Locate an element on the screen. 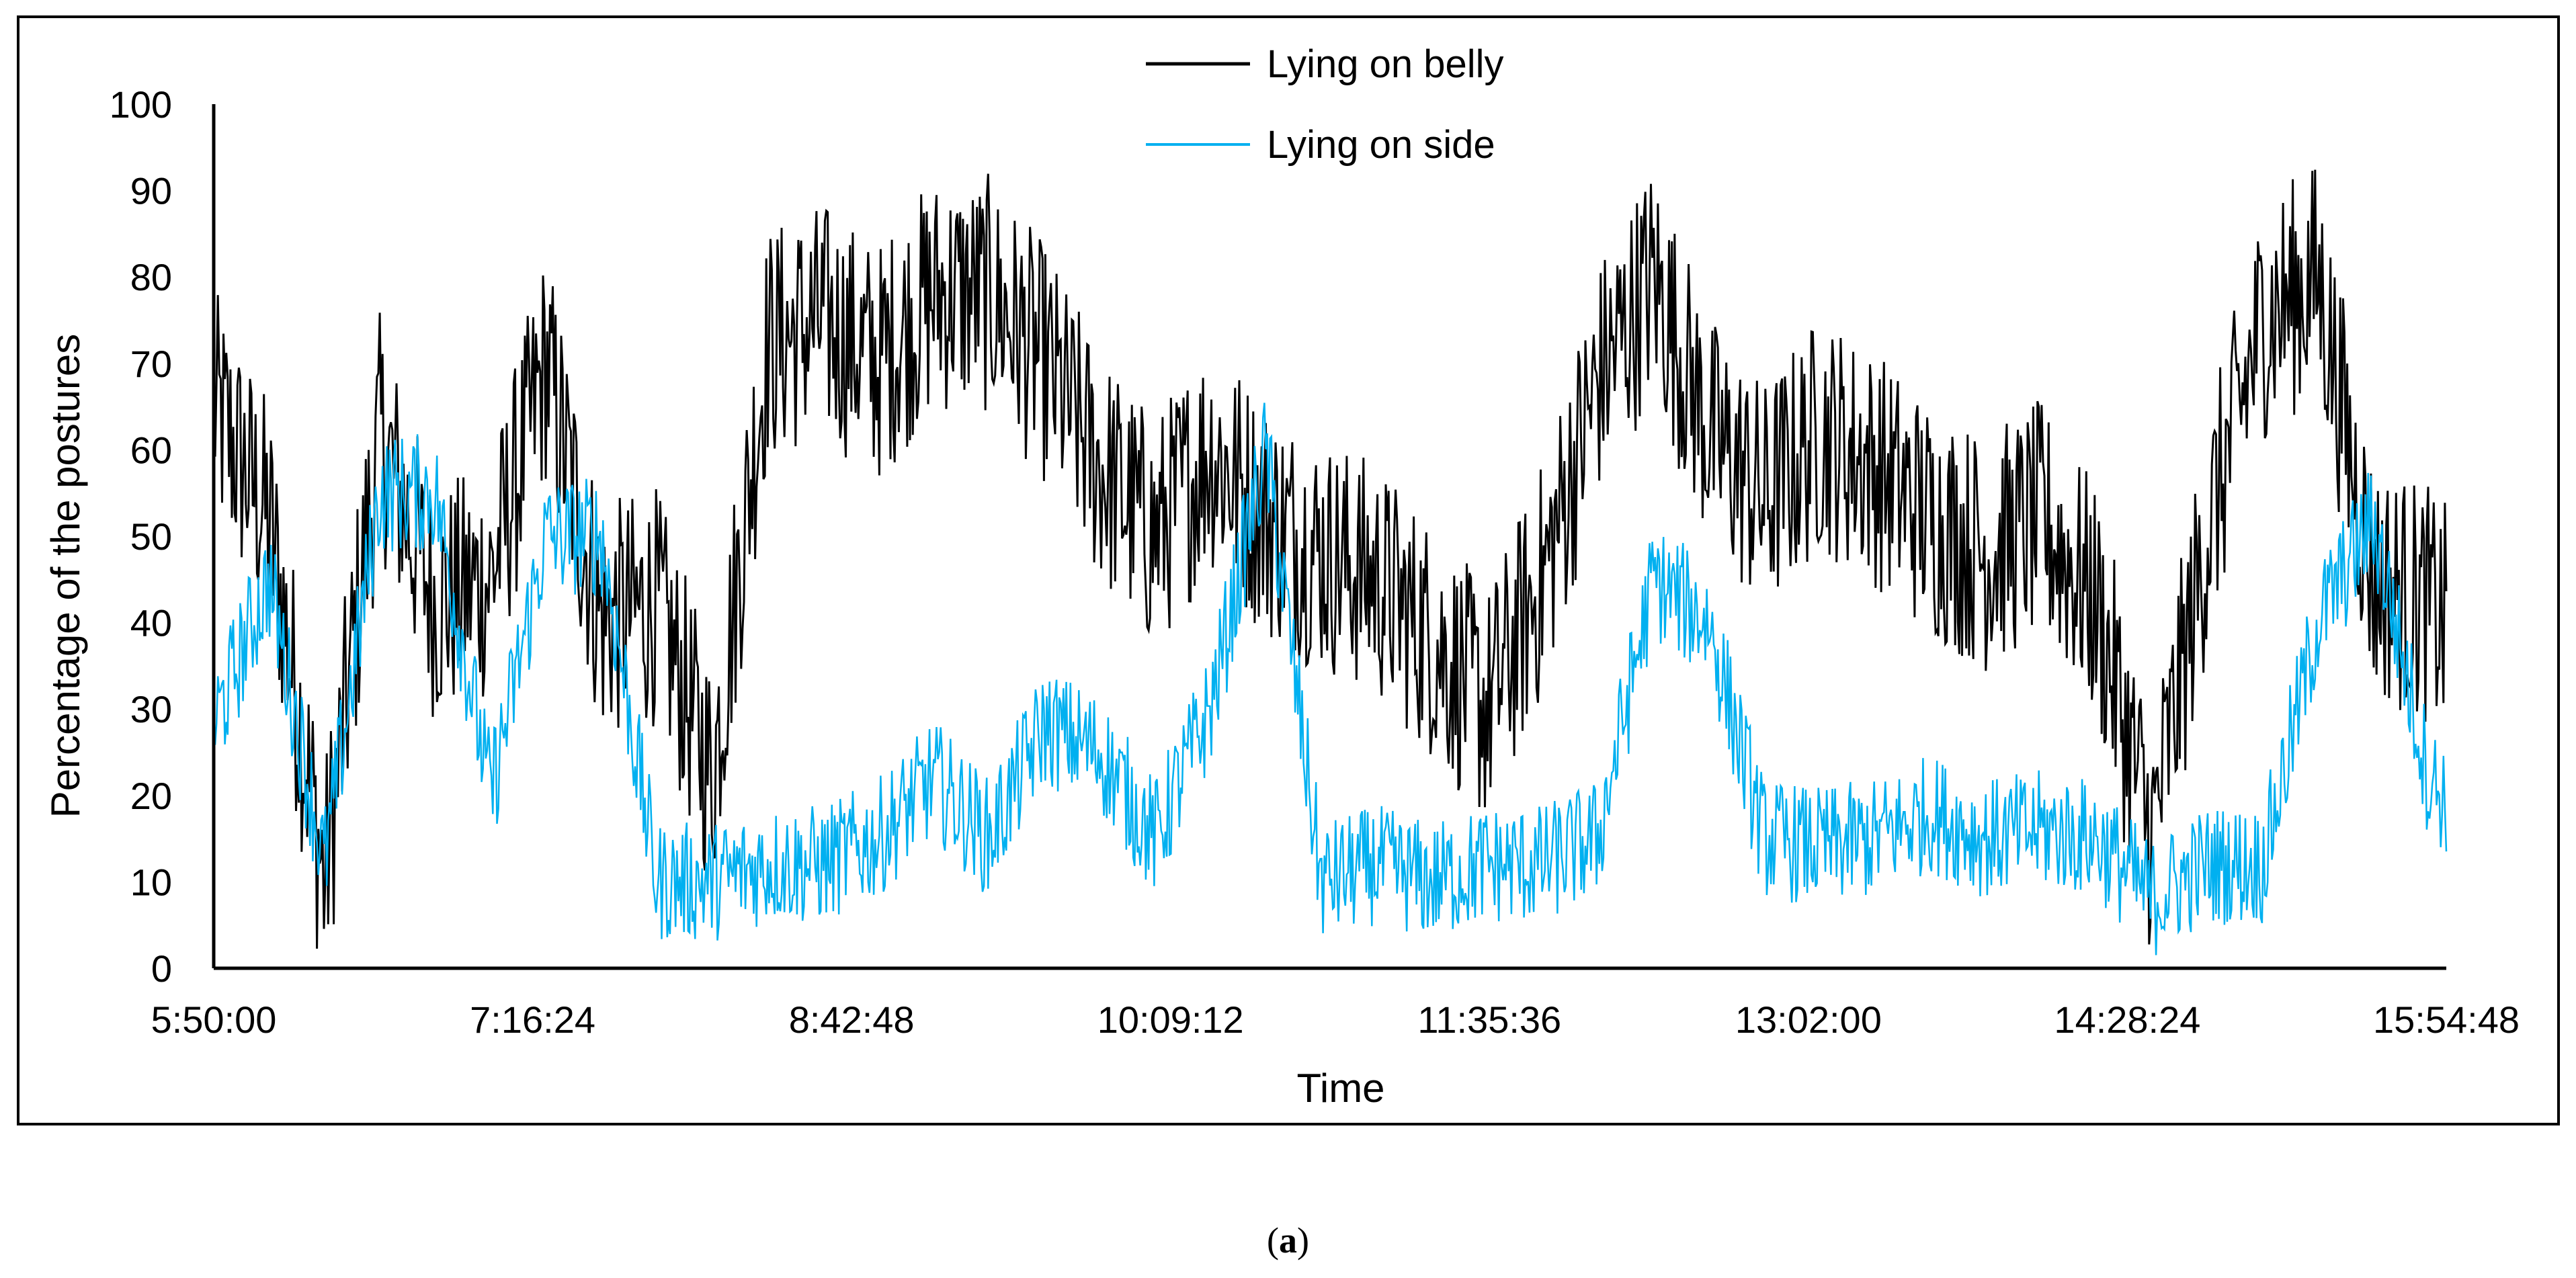 The image size is (2576, 1278). x-tick-label: 5:50:00 is located at coordinates (214, 1020).